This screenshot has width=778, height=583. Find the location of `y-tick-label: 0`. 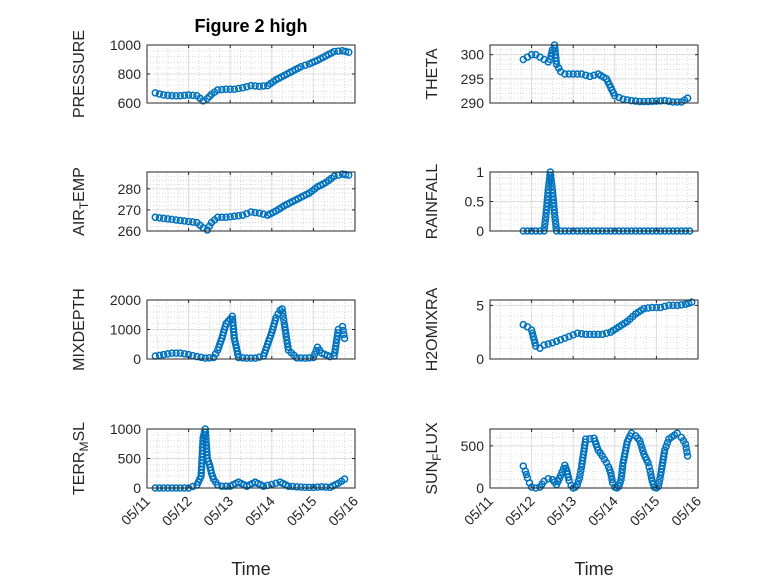

y-tick-label: 0 is located at coordinates (137, 359).